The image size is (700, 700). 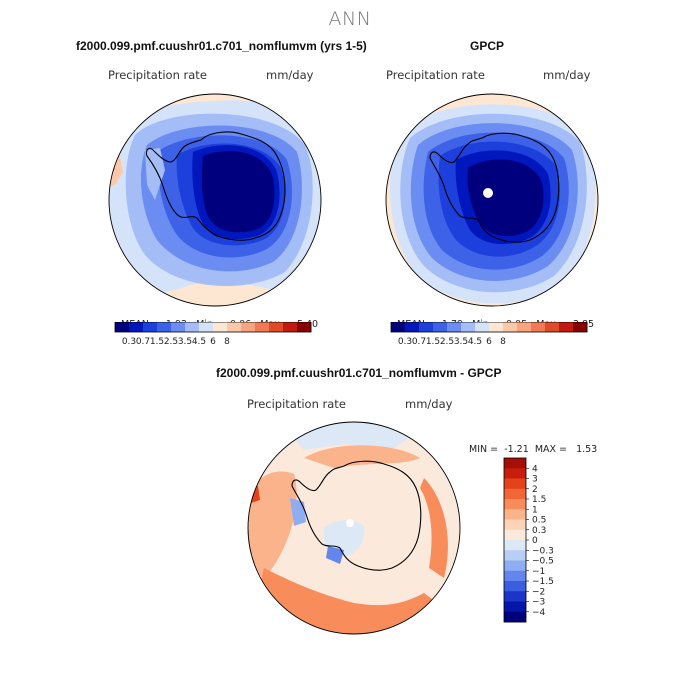 What do you see at coordinates (488, 193) in the screenshot?
I see `panel-2-missing-data-spot` at bounding box center [488, 193].